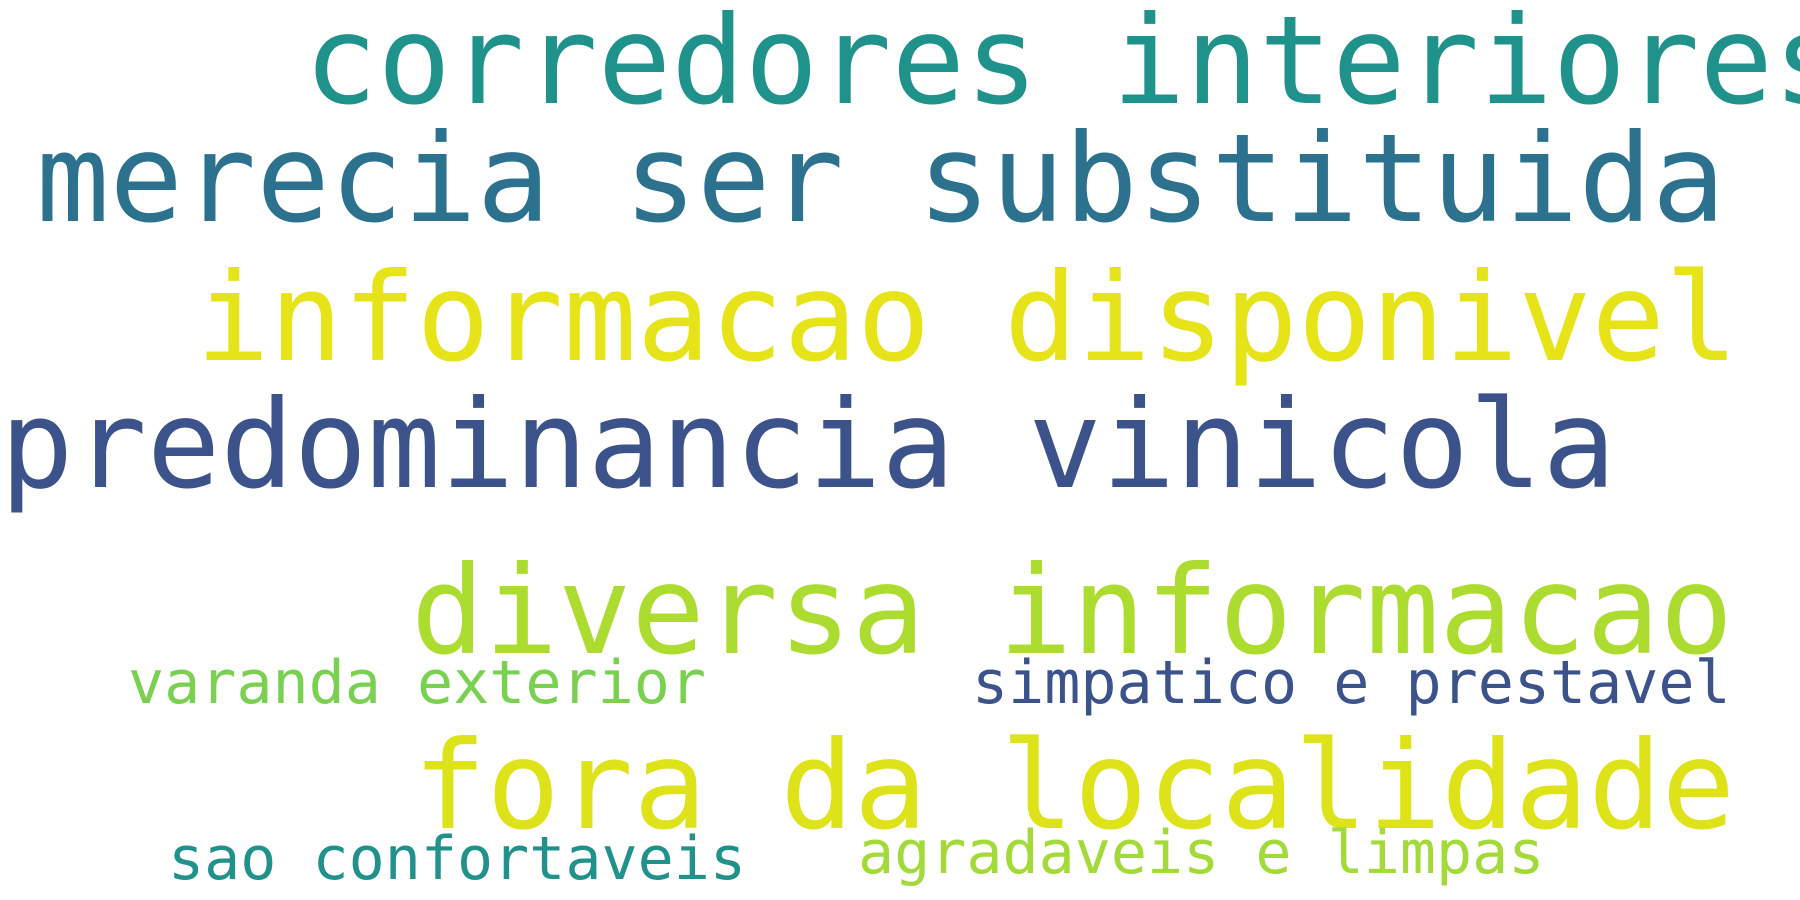 This screenshot has height=900, width=1800. Describe the element at coordinates (881, 179) in the screenshot. I see `word-merecia-ser-substituida: merecia ser substituida` at that location.